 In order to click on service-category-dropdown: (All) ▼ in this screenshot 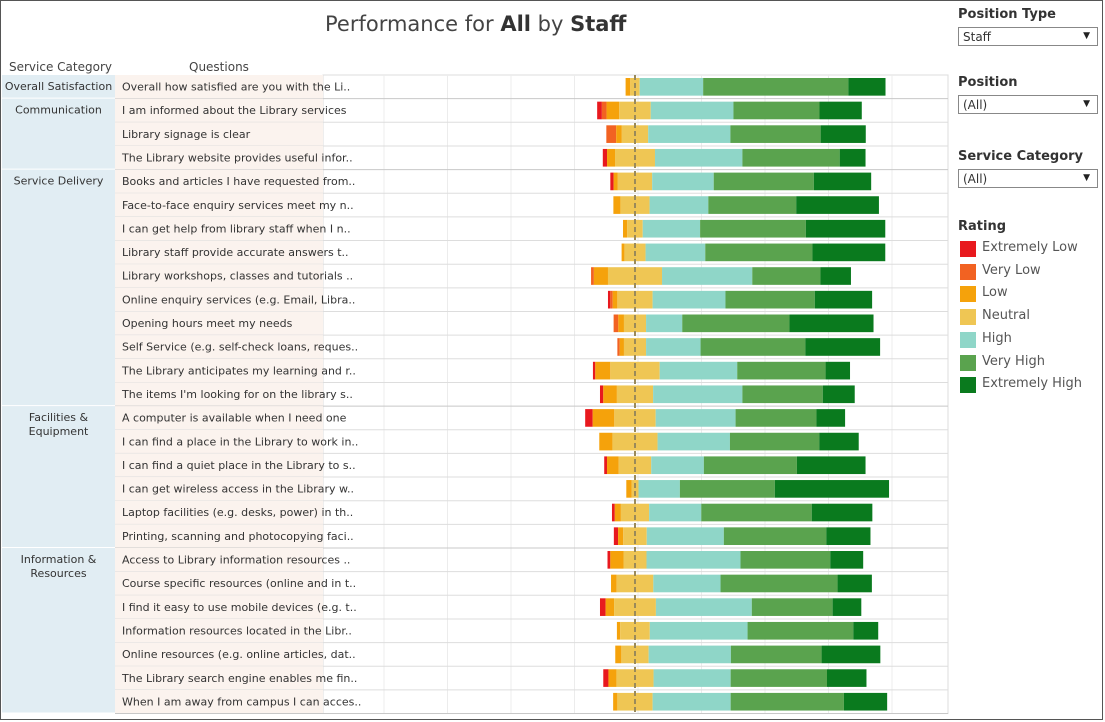, I will do `click(1028, 178)`.